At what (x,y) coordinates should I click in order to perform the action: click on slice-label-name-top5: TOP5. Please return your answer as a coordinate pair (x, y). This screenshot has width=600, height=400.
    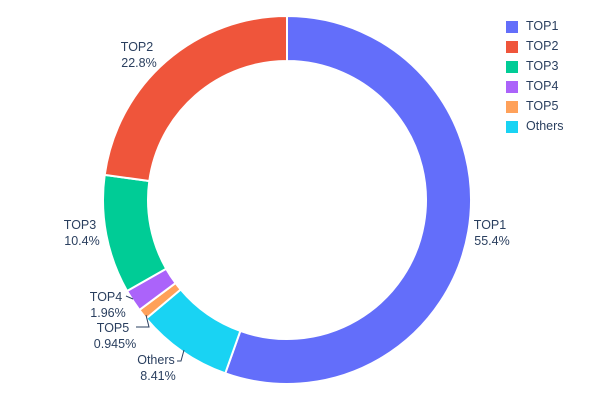
    Looking at the image, I should click on (113, 328).